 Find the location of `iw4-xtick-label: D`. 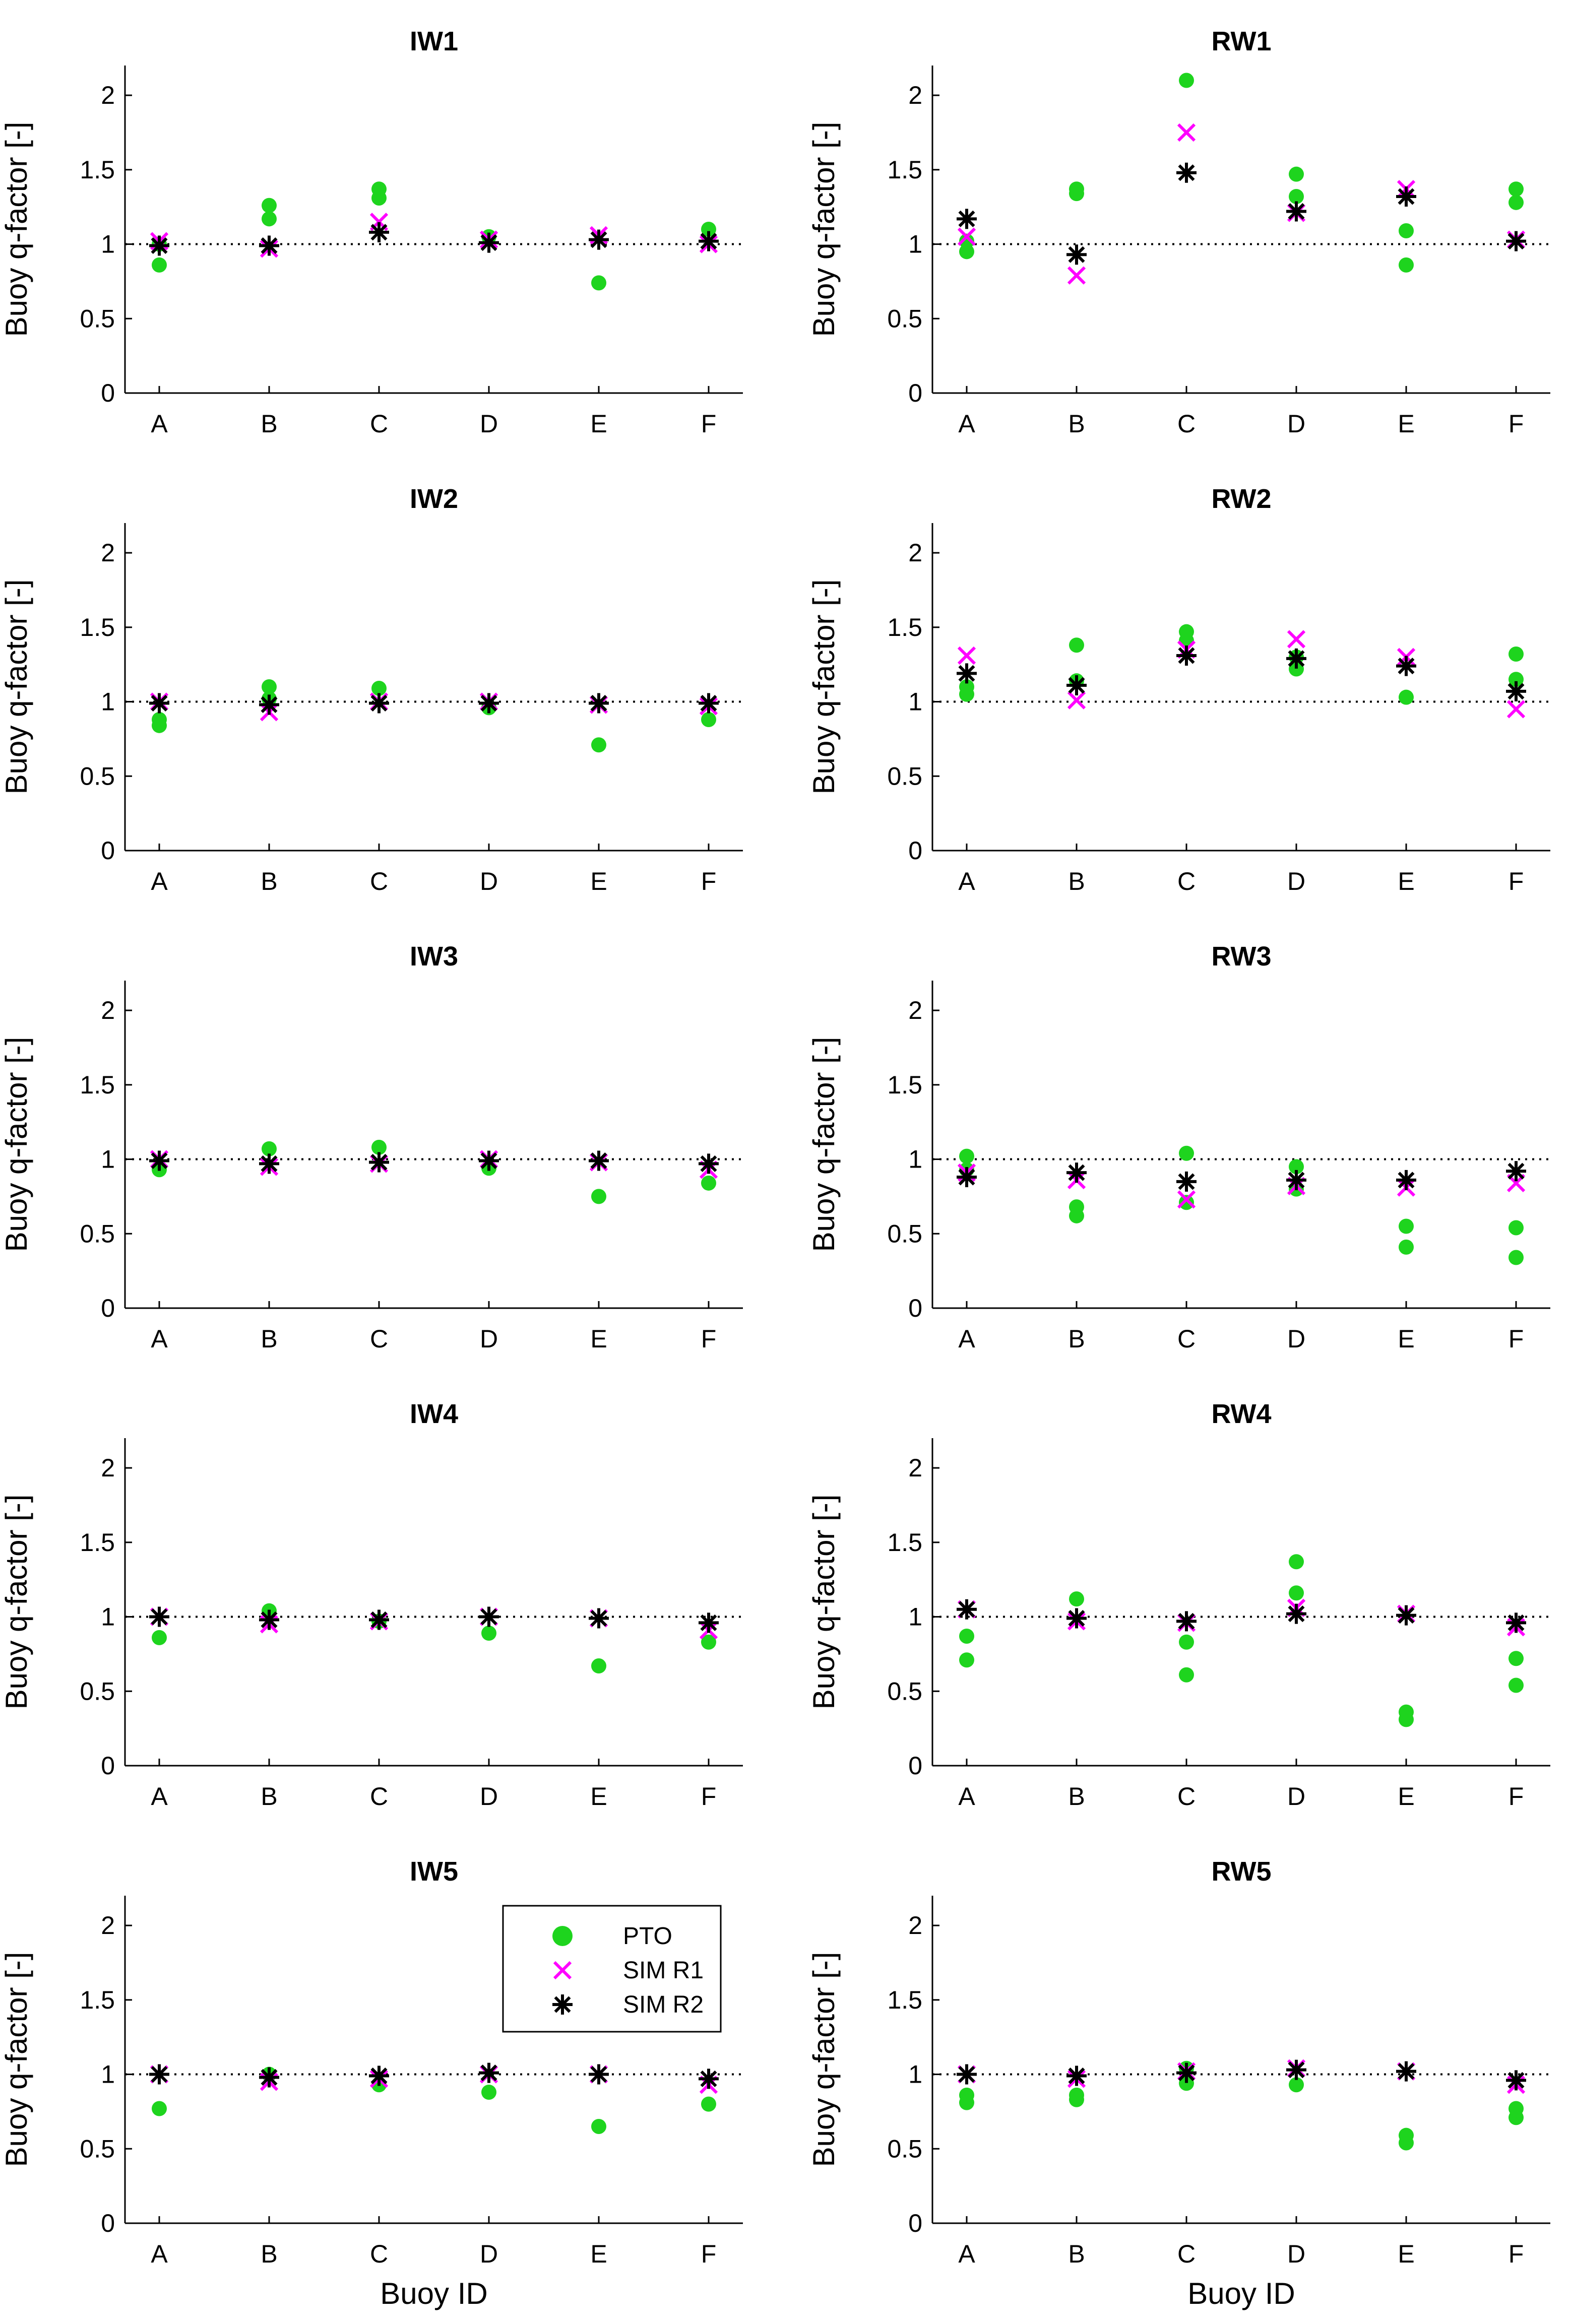

iw4-xtick-label: D is located at coordinates (489, 1796).